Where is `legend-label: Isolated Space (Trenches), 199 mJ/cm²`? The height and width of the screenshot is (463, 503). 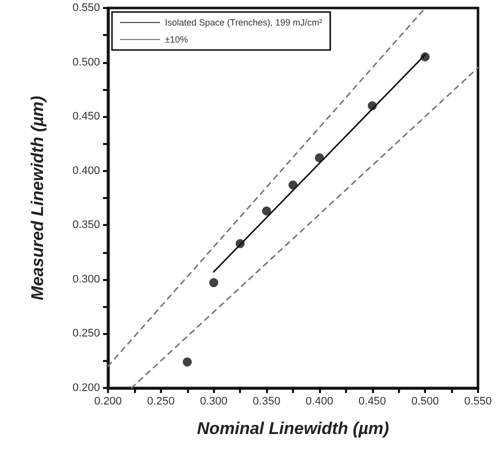
legend-label: Isolated Space (Trenches), 199 mJ/cm² is located at coordinates (243, 23).